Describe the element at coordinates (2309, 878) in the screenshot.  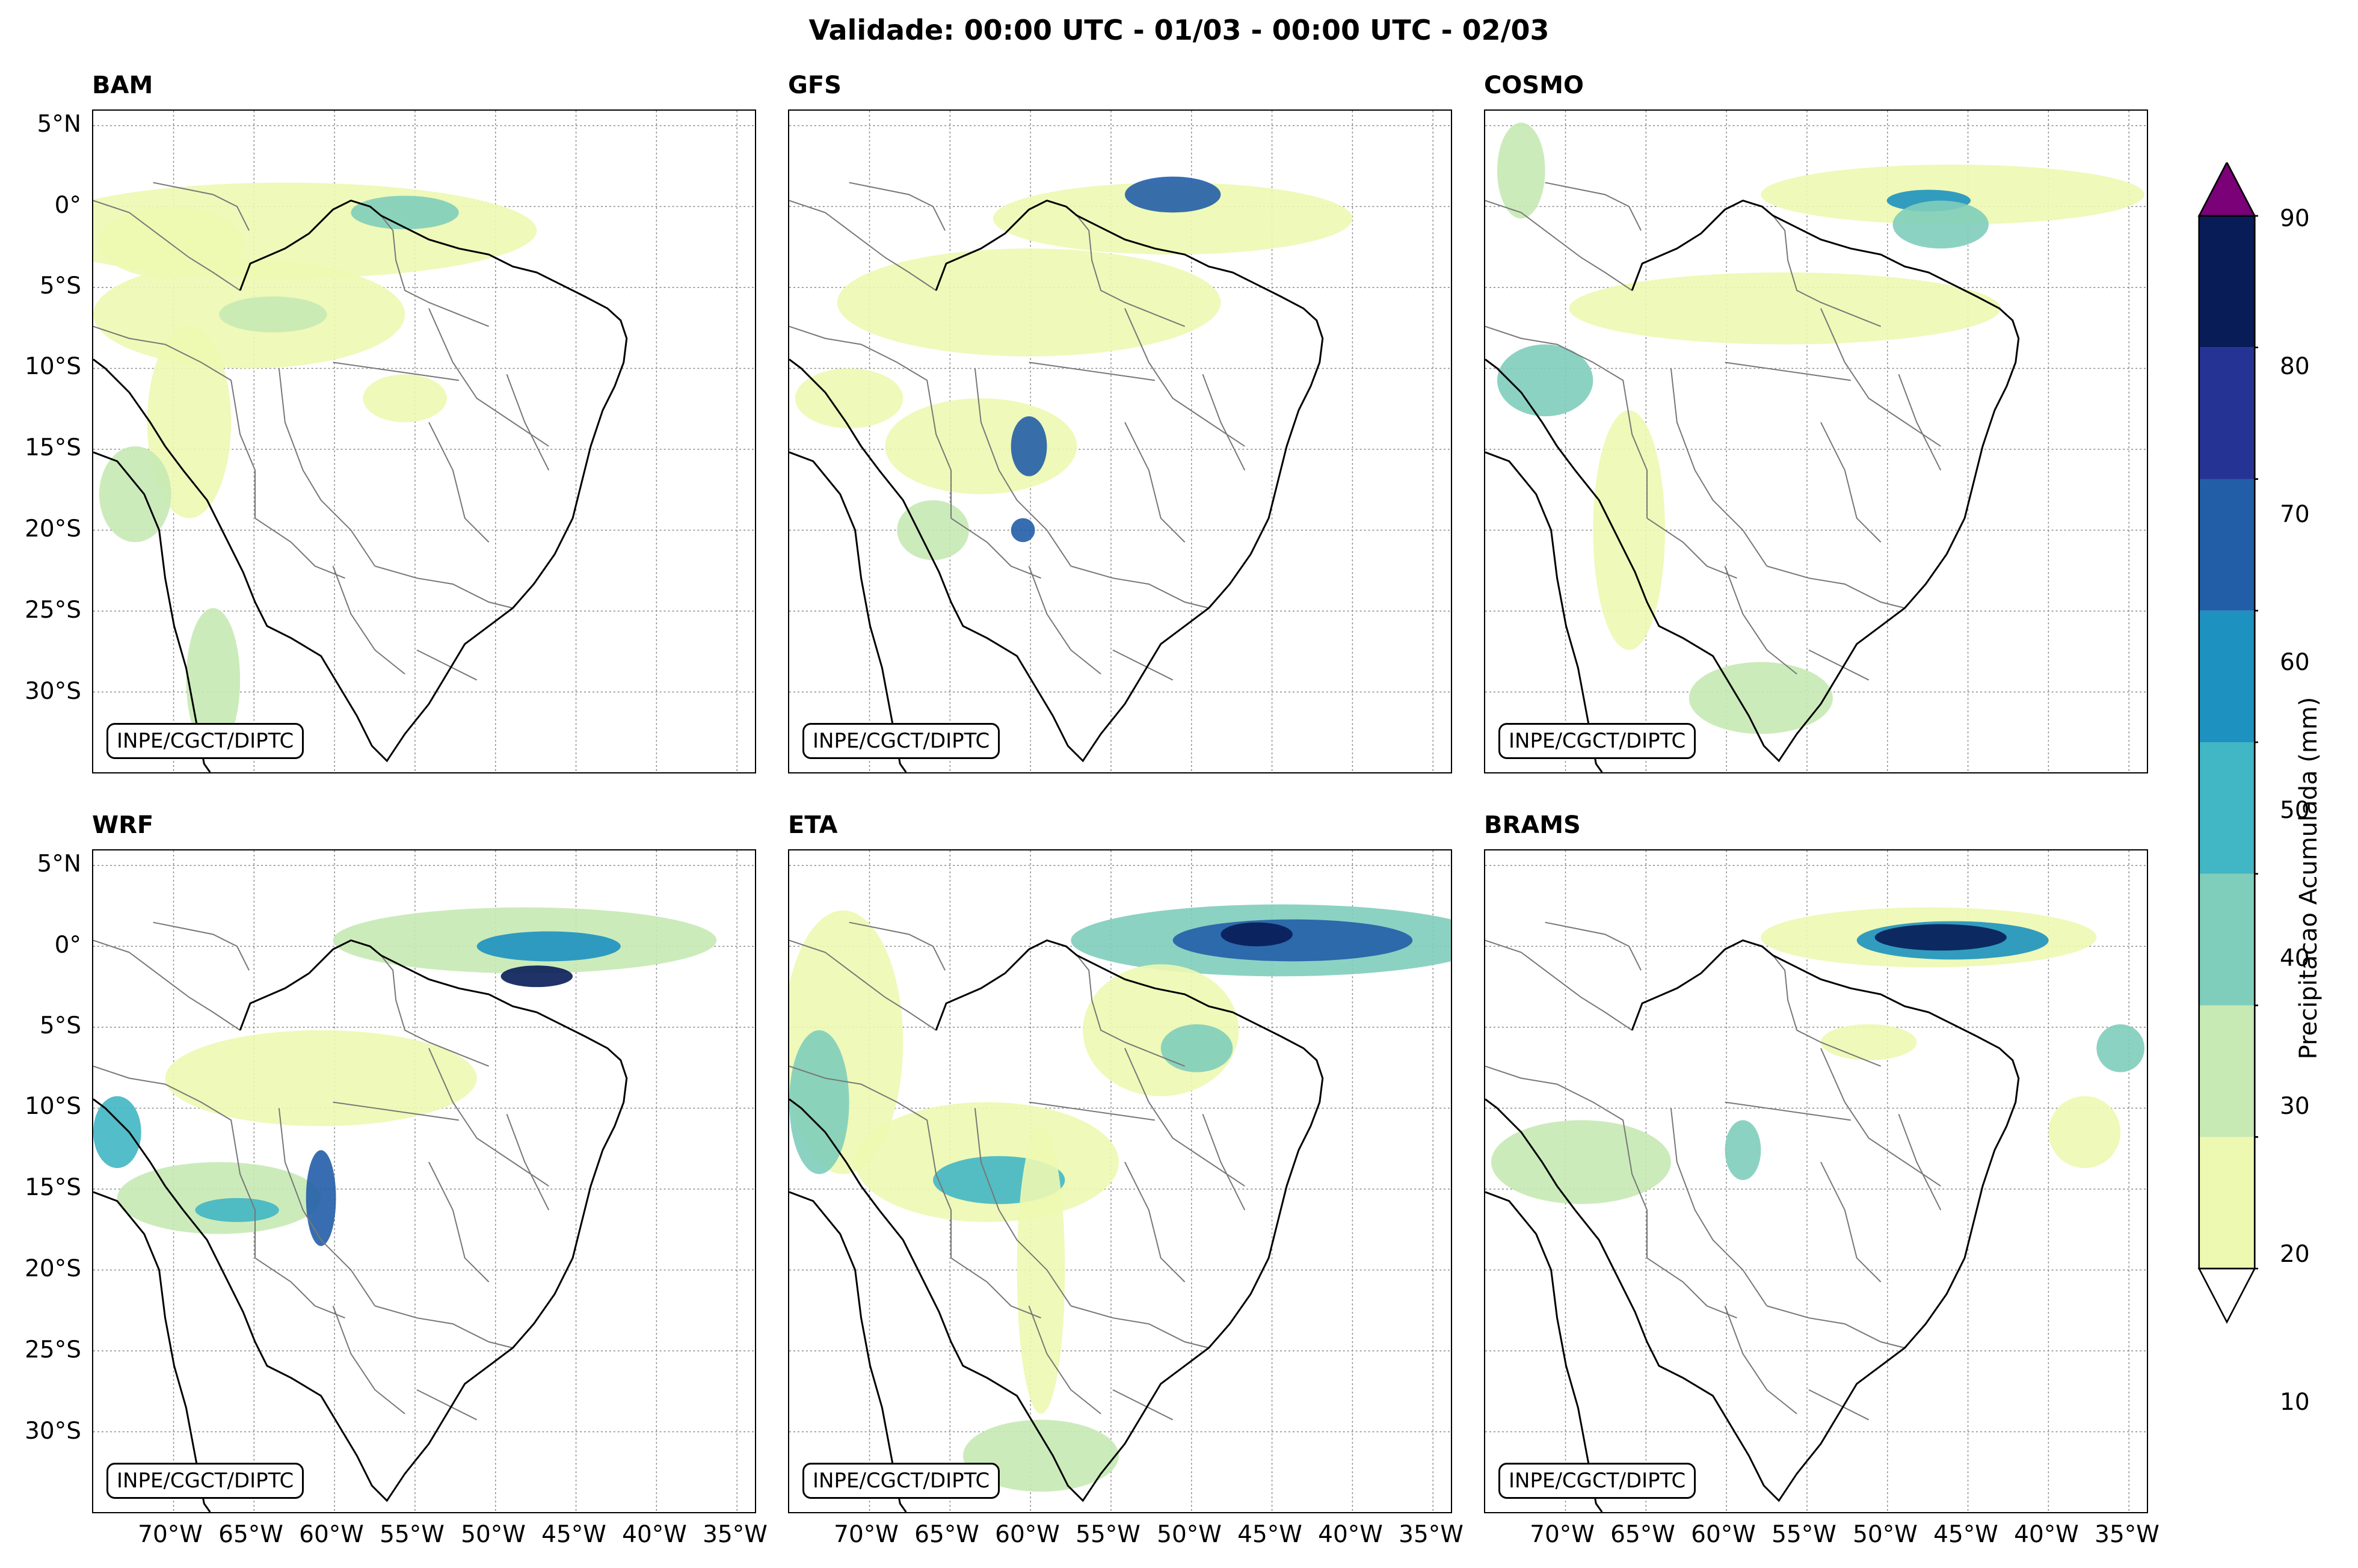
I see `colorbar-label: Precipitacao Acumulada (mm)` at that location.